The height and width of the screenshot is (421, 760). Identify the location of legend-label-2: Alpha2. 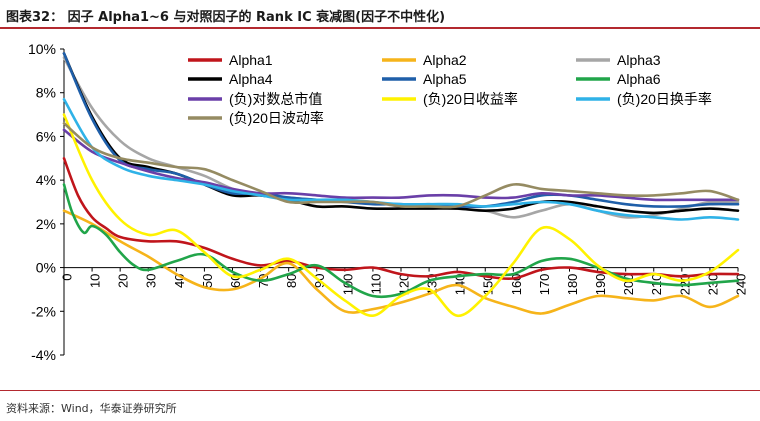
(445, 60).